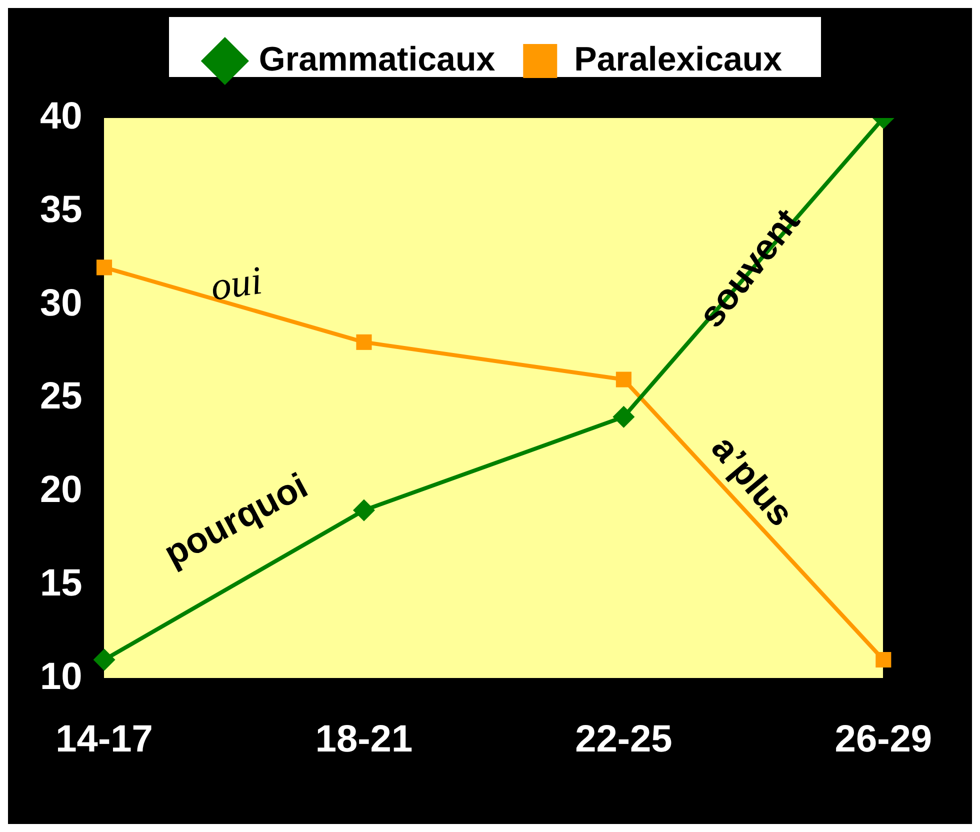 This screenshot has height=832, width=980. Describe the element at coordinates (61, 209) in the screenshot. I see `y-tick-label: 35` at that location.